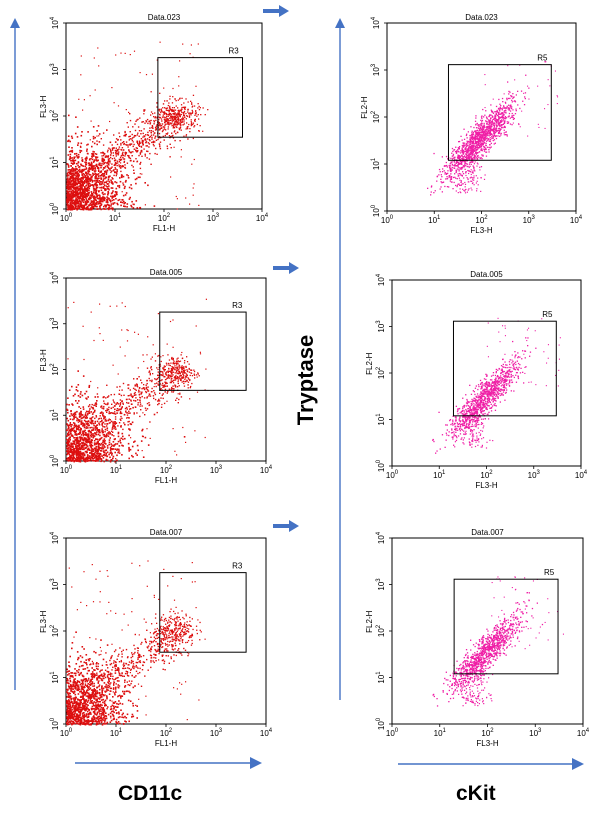  I want to click on y-tick-label: 103, so click(55, 69).